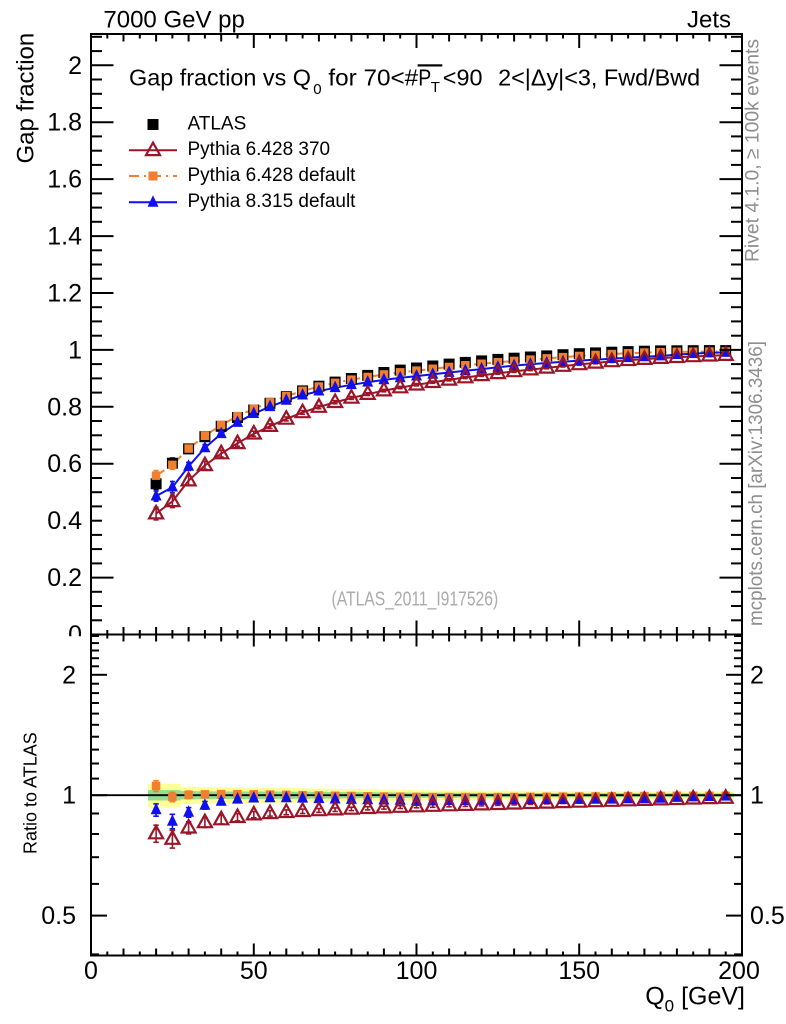 The image size is (786, 1024). I want to click on svg-text: 1.8, so click(64, 123).